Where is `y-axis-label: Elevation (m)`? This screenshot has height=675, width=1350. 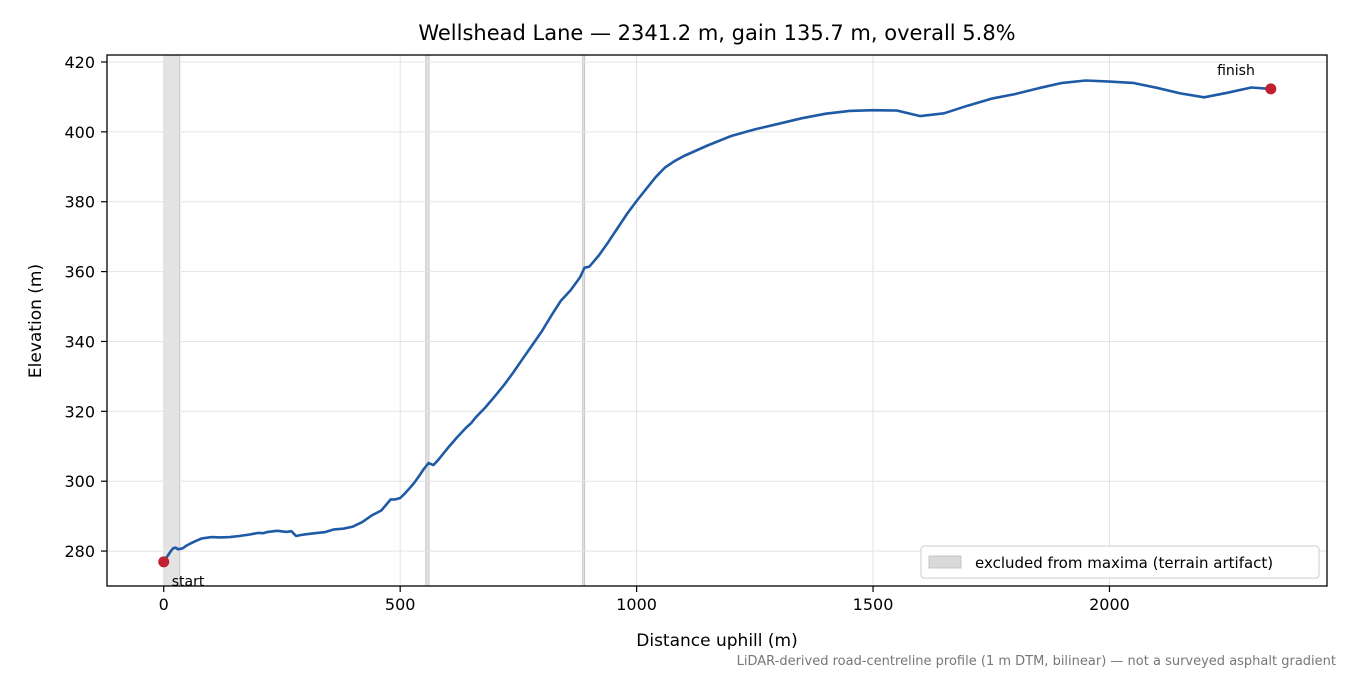
y-axis-label: Elevation (m) is located at coordinates (36, 321).